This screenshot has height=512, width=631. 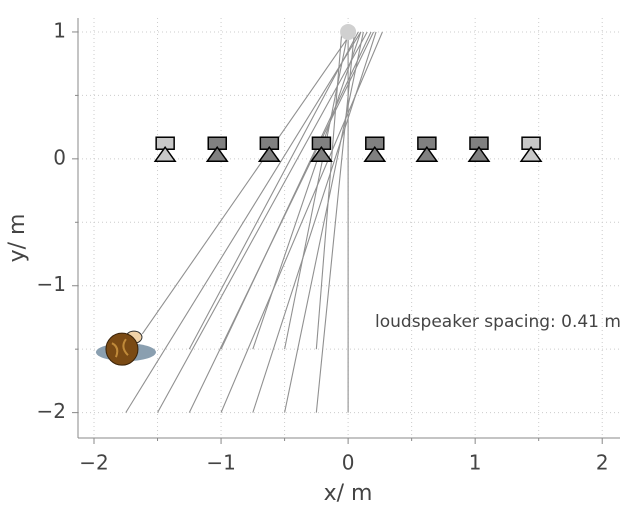 I want to click on listener-hair, so click(x=120, y=348).